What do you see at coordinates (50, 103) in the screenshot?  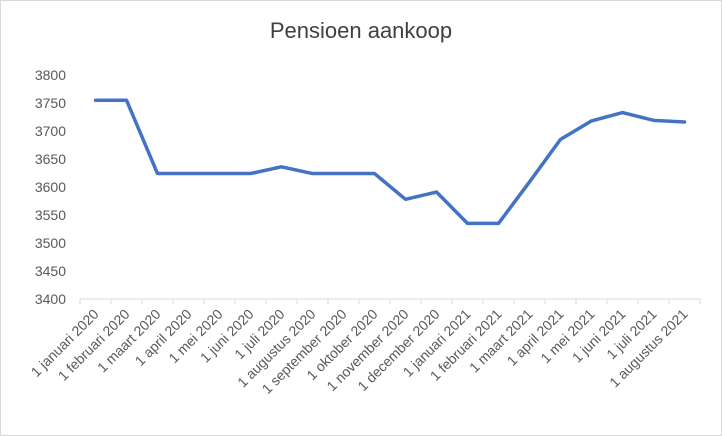 I see `y-tick-label: 3750` at bounding box center [50, 103].